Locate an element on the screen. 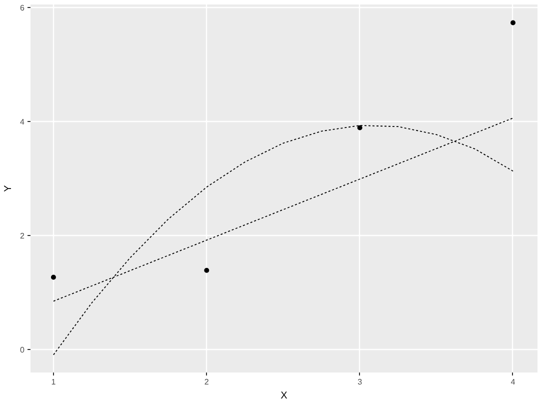 The width and height of the screenshot is (540, 404). y-axis-title: Y is located at coordinates (8, 188).